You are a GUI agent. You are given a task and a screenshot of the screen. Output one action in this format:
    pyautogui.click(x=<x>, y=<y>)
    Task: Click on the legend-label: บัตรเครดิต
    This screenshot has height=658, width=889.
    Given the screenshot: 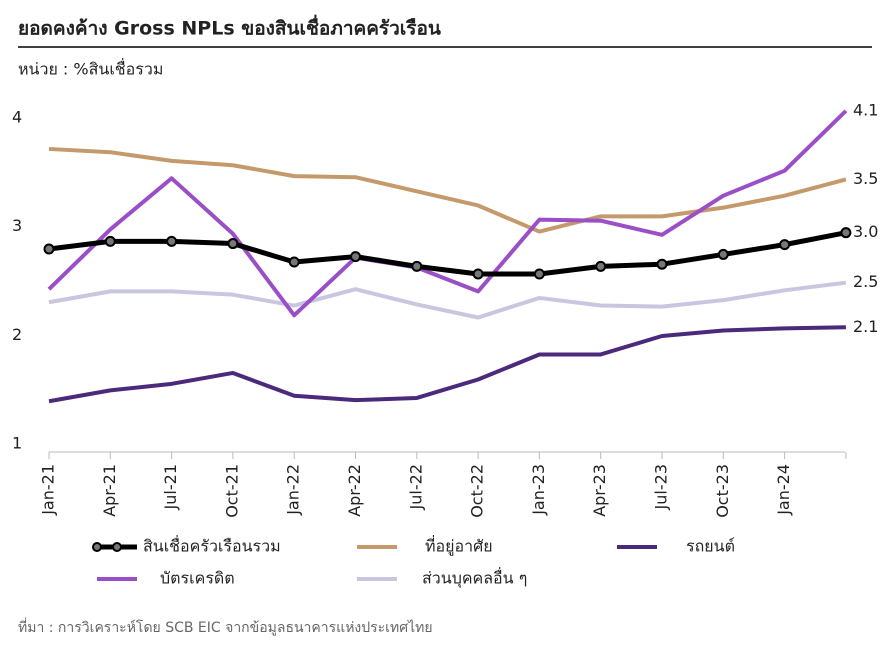 What is the action you would take?
    pyautogui.click(x=197, y=578)
    